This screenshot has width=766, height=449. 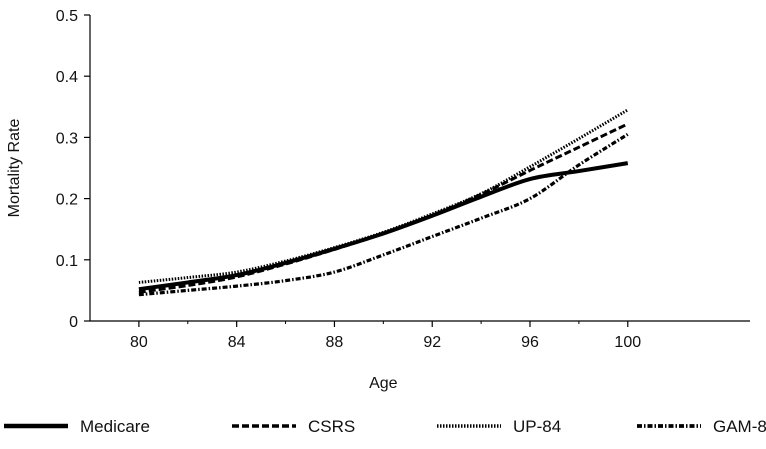 I want to click on legend-item-medicare: Medicare, so click(x=77, y=426).